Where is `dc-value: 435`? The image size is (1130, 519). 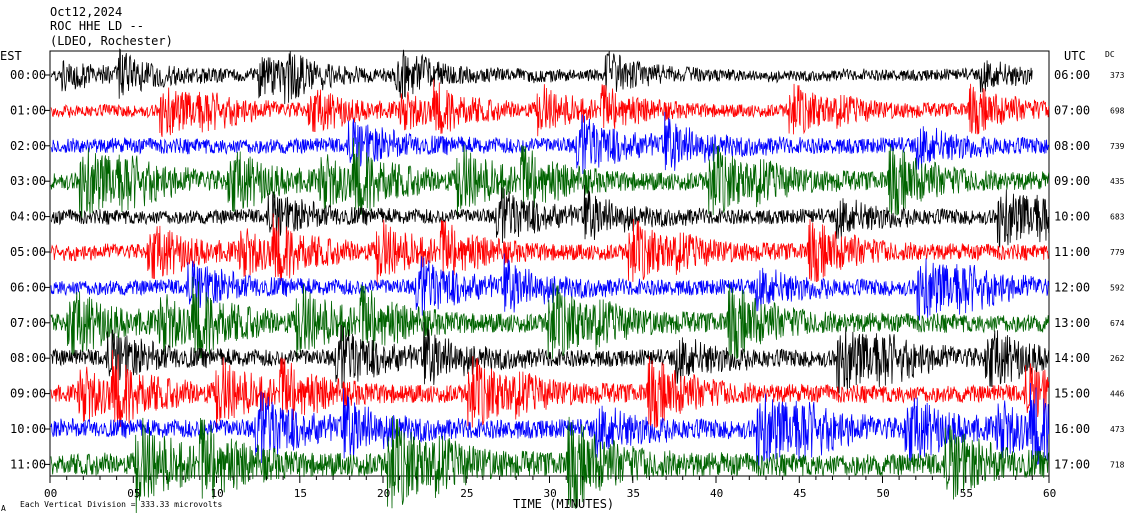
dc-value: 435 is located at coordinates (1117, 181).